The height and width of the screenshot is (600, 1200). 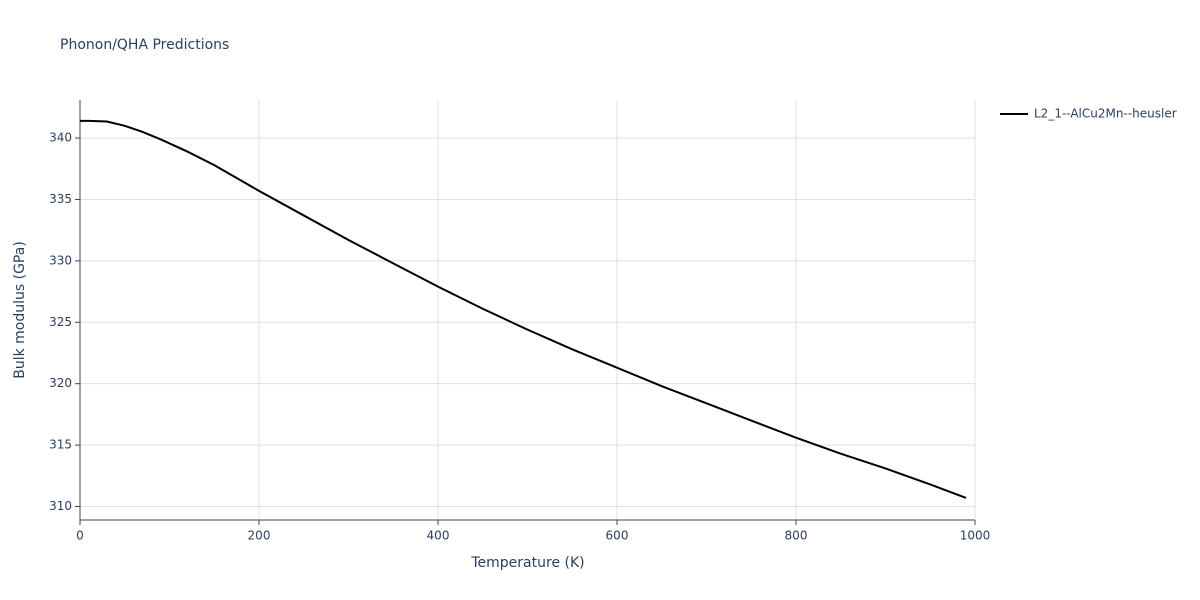 What do you see at coordinates (796, 536) in the screenshot?
I see `x-tick-label: 800` at bounding box center [796, 536].